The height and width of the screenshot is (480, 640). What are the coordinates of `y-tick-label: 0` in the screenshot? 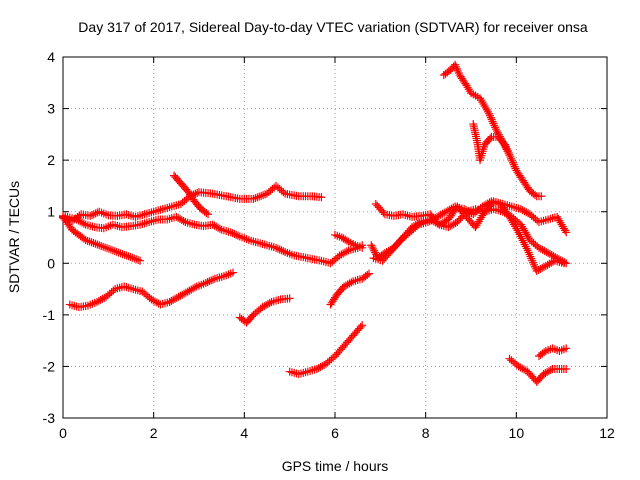 It's located at (51, 263).